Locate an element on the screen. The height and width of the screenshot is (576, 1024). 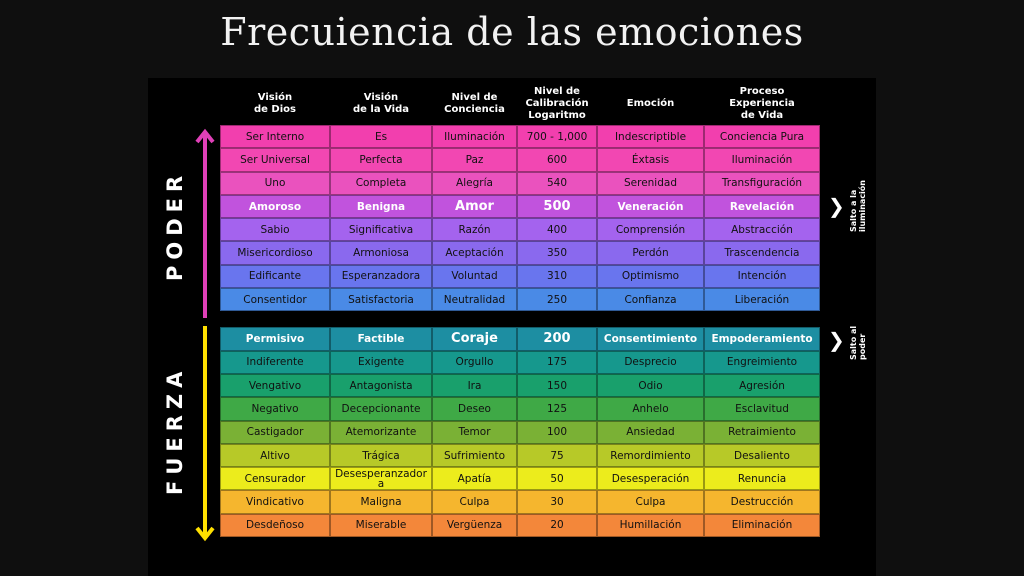
fuerza-label: FUERZA is located at coordinates (175, 430).